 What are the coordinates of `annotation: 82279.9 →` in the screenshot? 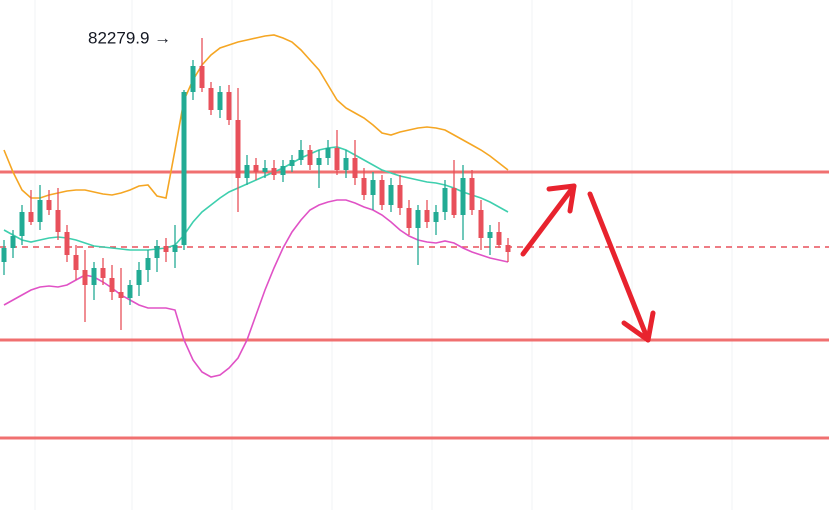 It's located at (129, 37).